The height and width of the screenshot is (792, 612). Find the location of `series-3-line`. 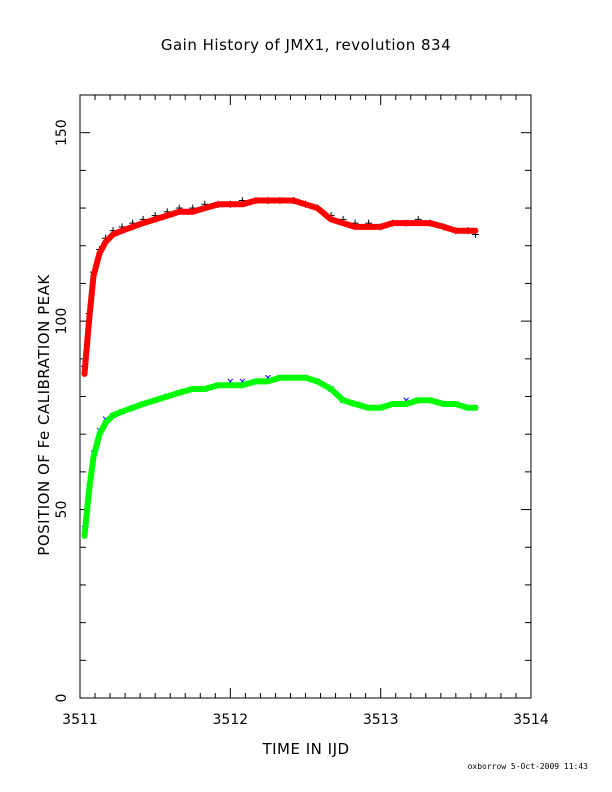

series-3-line is located at coordinates (280, 456).